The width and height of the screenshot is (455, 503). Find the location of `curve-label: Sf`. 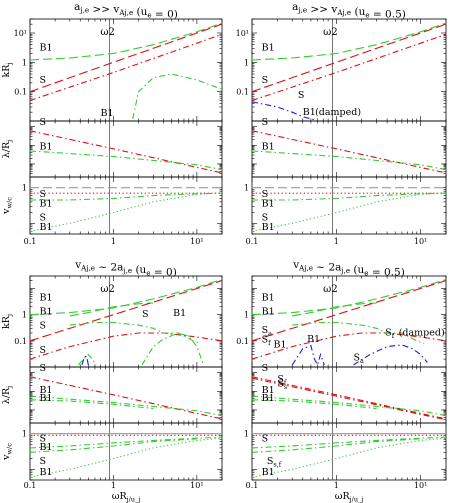

curve-label: Sf is located at coordinates (390, 333).